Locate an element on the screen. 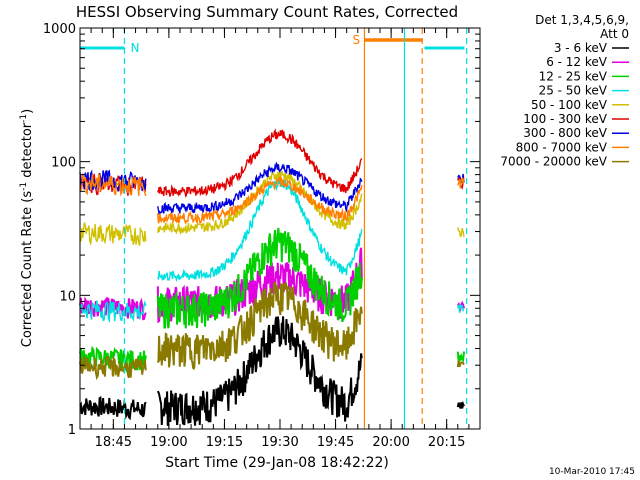 Image resolution: width=640 pixels, height=480 pixels. x-tick-label: 20:00 is located at coordinates (390, 442).